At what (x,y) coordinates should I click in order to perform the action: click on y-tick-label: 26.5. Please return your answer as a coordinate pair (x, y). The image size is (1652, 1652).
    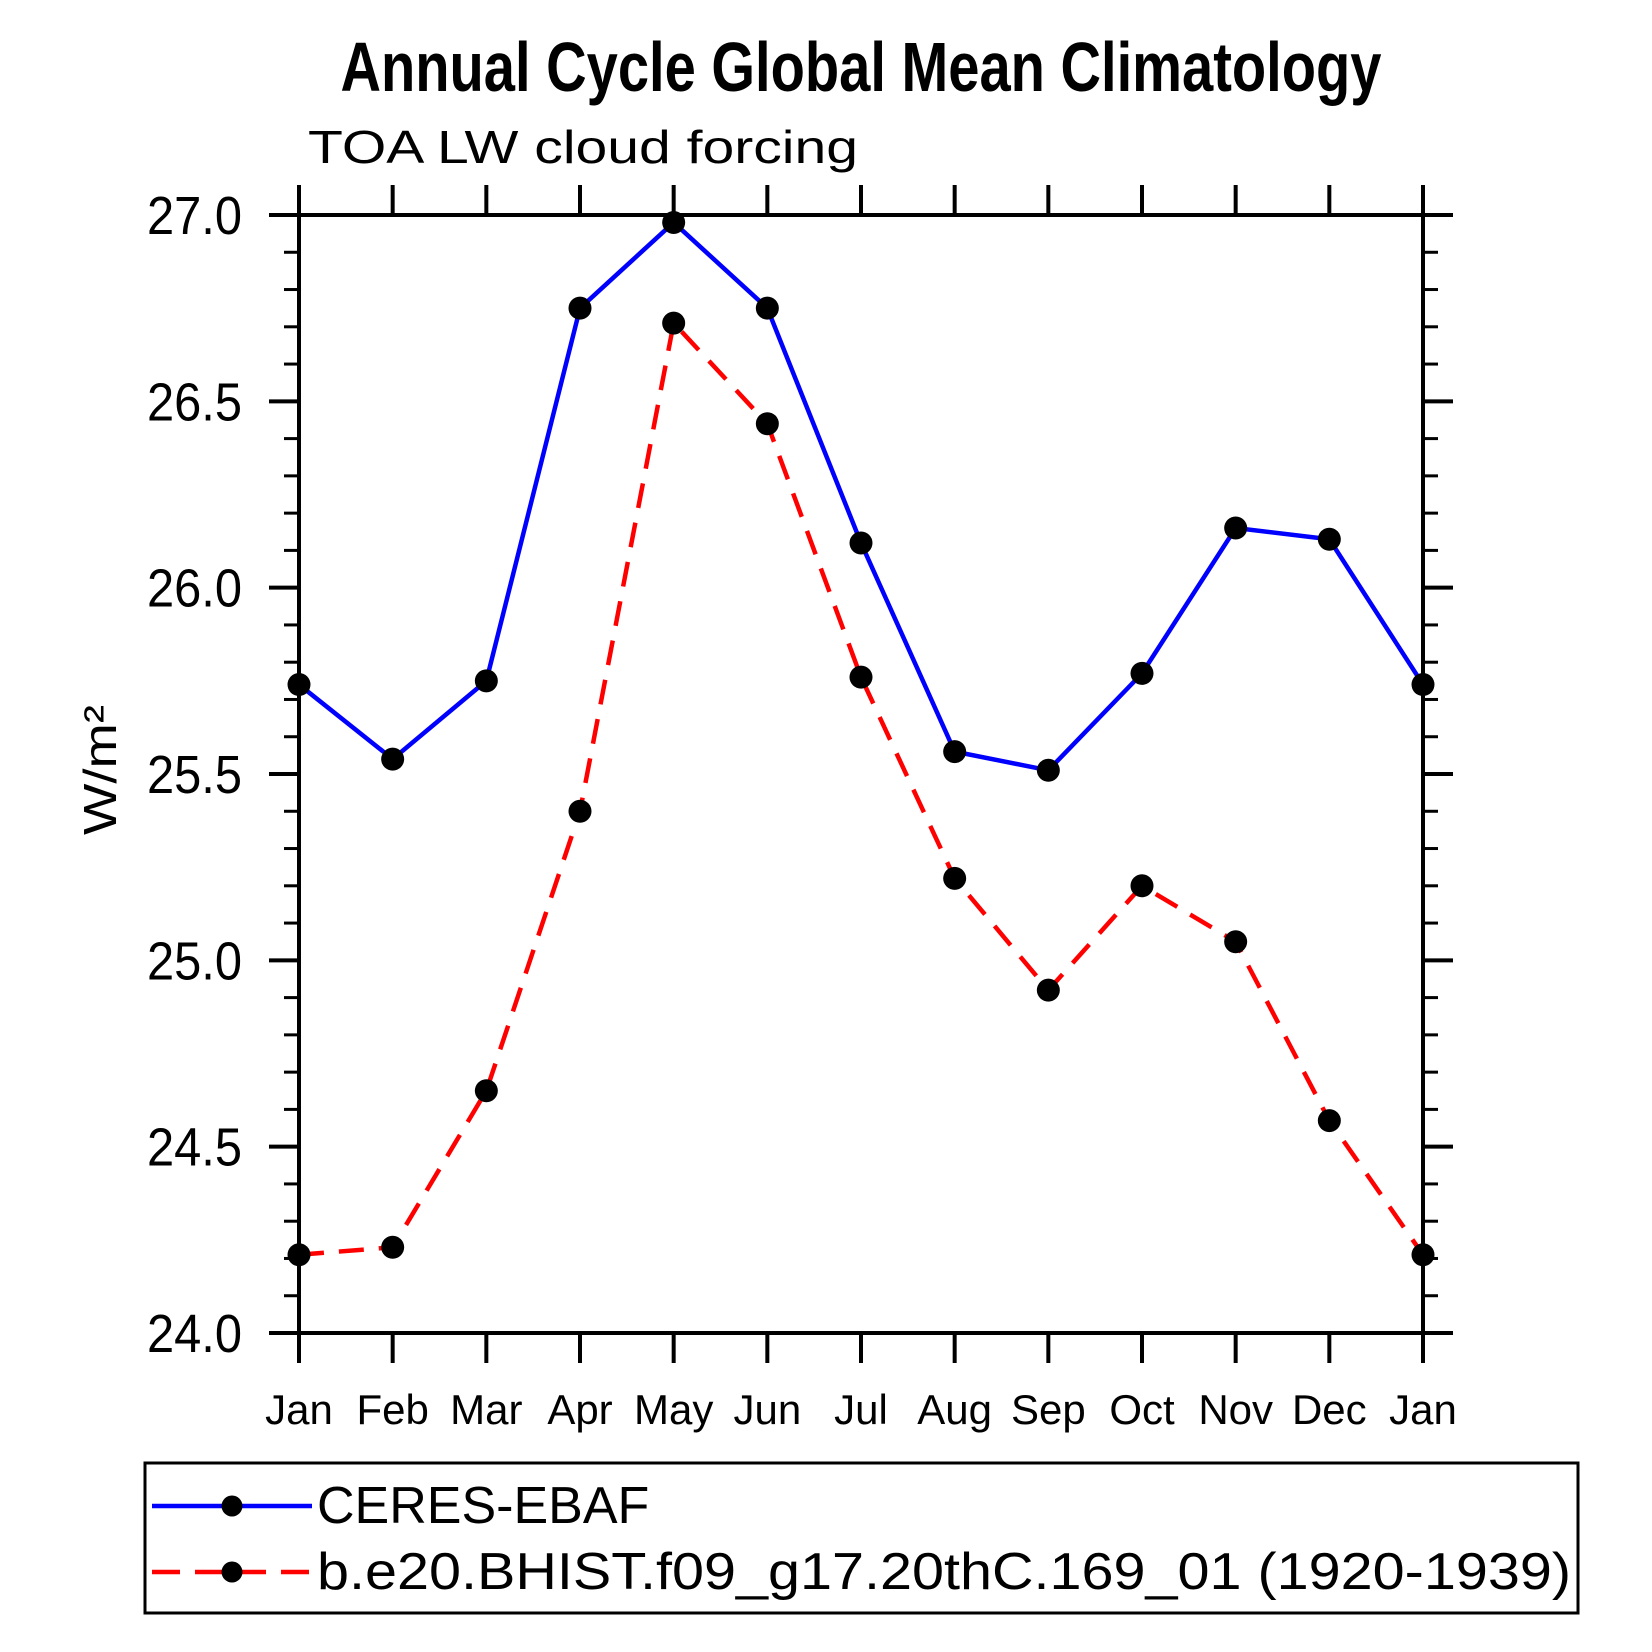
    Looking at the image, I should click on (194, 402).